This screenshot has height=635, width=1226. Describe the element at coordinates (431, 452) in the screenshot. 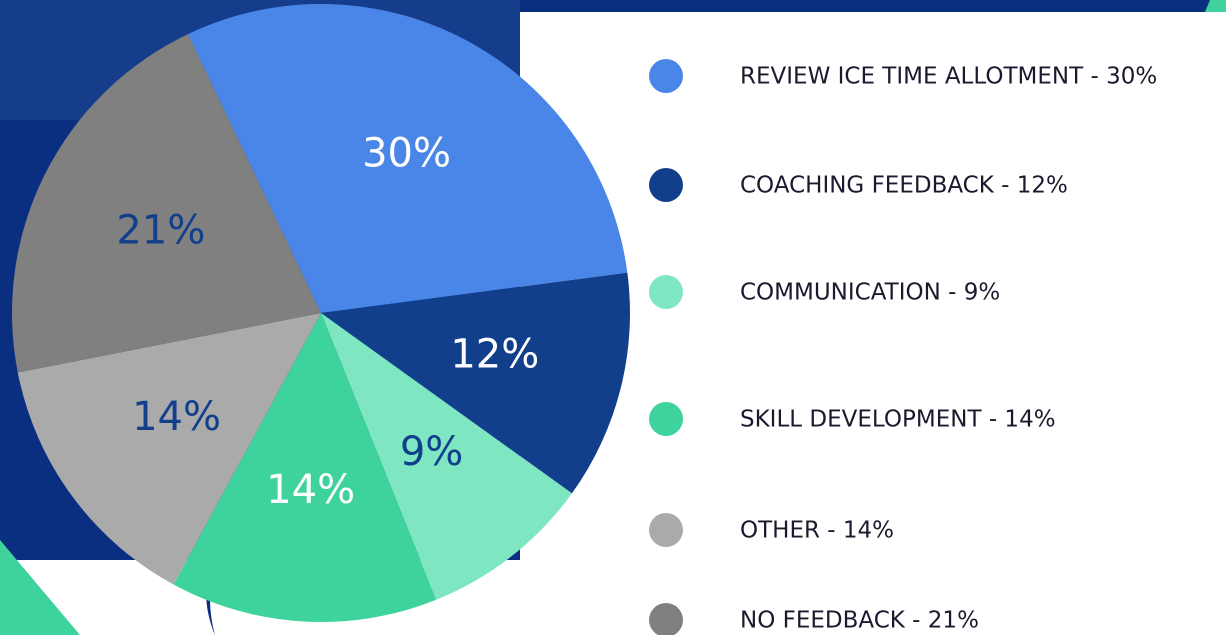

I see `slice-label: 9%` at that location.